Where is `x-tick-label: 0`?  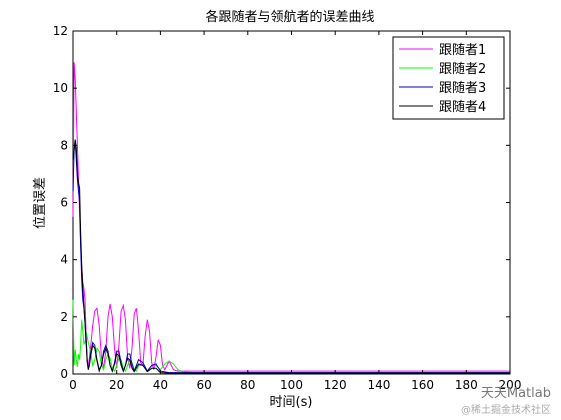
x-tick-label: 0 is located at coordinates (73, 385).